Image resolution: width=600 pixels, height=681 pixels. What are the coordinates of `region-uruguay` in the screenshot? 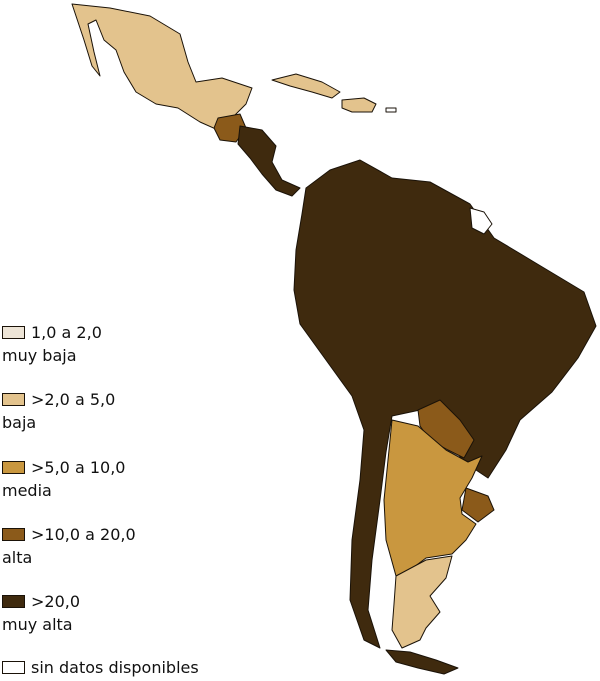 It's located at (478, 505).